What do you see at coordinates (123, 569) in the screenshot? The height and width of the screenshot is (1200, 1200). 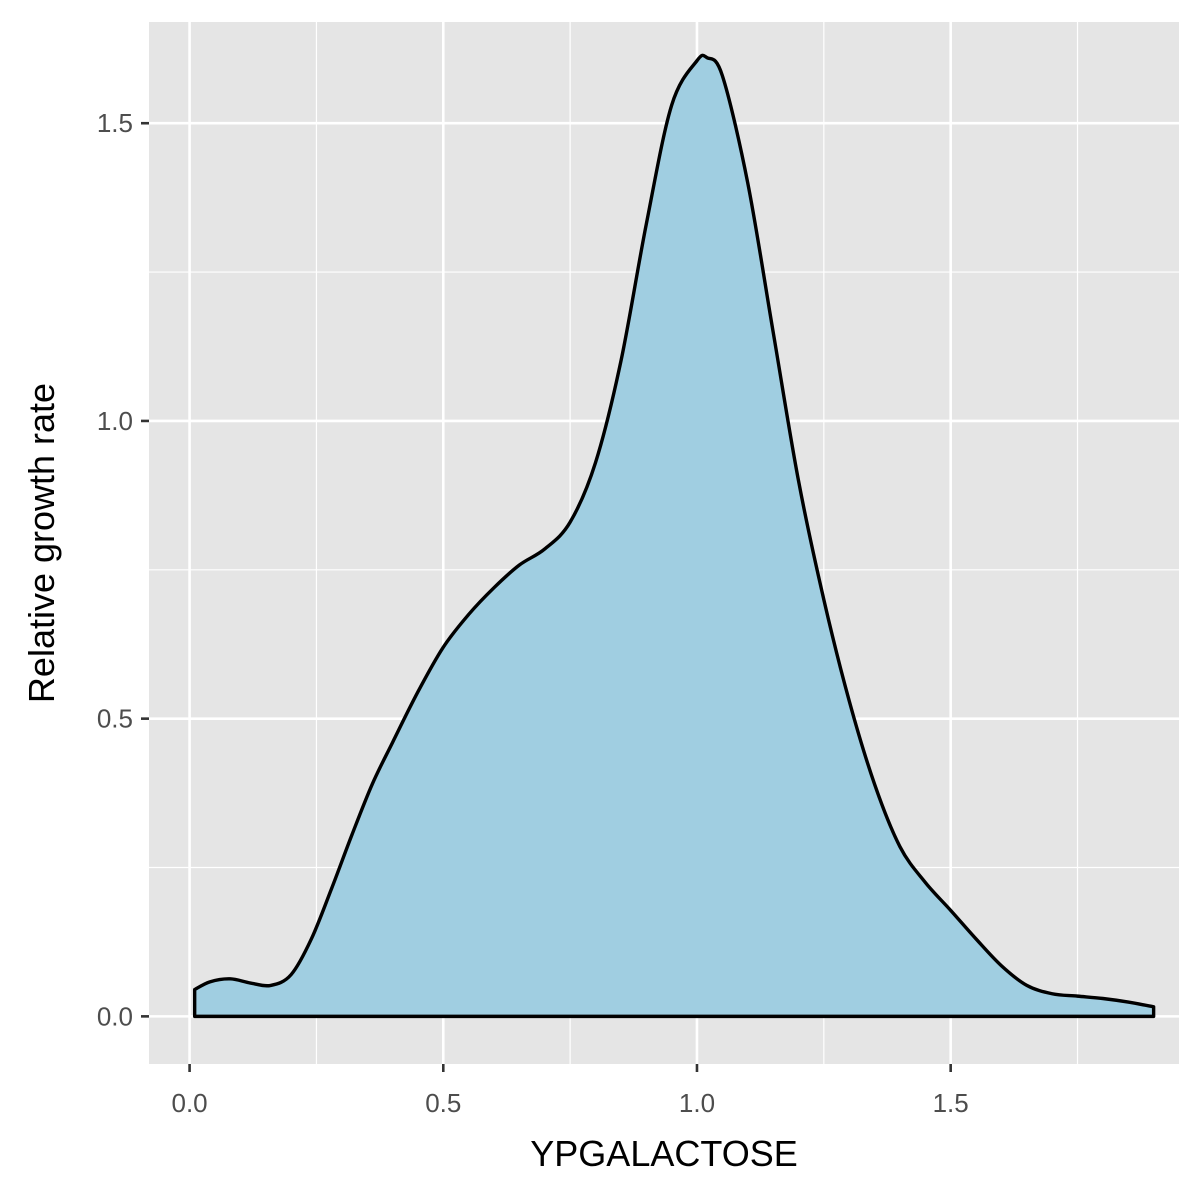 I see `y-axis: 0.0 0.5 1.0 1.5` at bounding box center [123, 569].